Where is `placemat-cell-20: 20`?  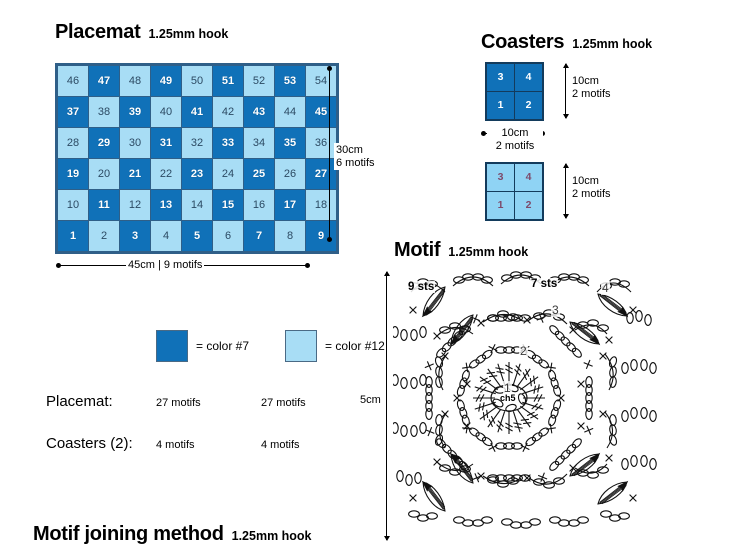
placemat-cell-20: 20 is located at coordinates (104, 174).